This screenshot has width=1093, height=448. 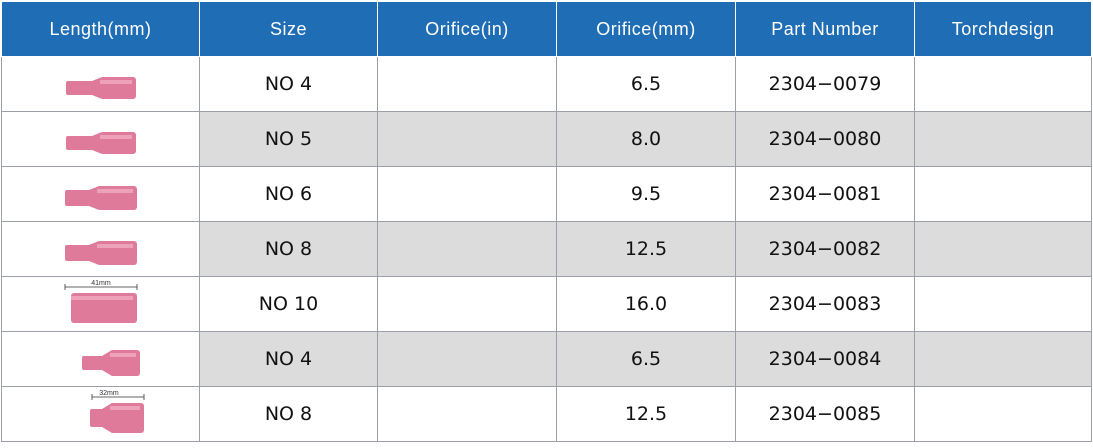 I want to click on col-header-torchdesign: Torchdesign, so click(x=1003, y=29).